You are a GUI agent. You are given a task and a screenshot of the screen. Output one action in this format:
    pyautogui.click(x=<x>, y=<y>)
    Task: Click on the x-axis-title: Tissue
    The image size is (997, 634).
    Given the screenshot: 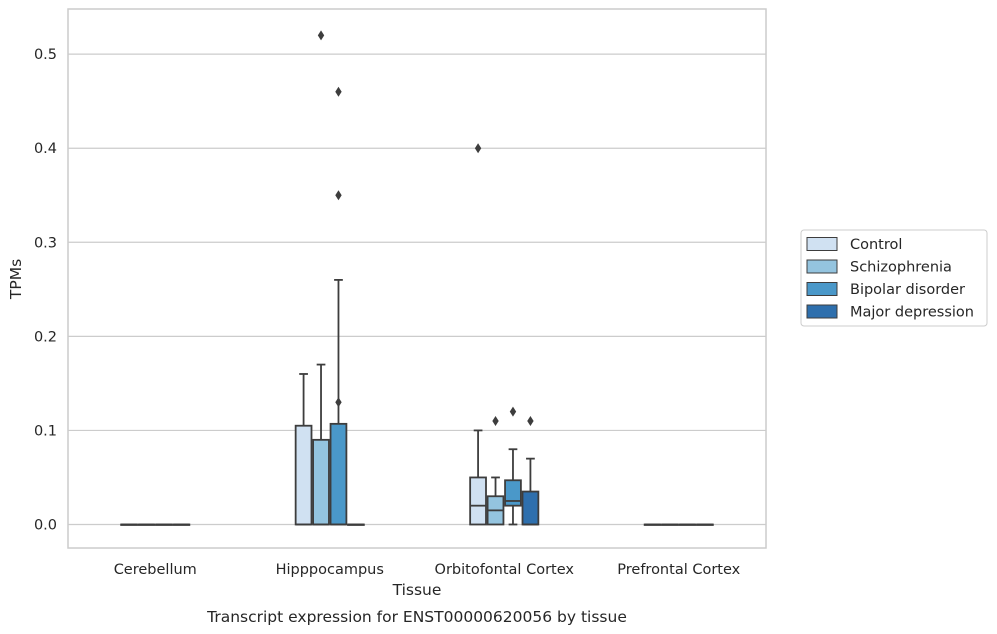 What is the action you would take?
    pyautogui.click(x=417, y=590)
    